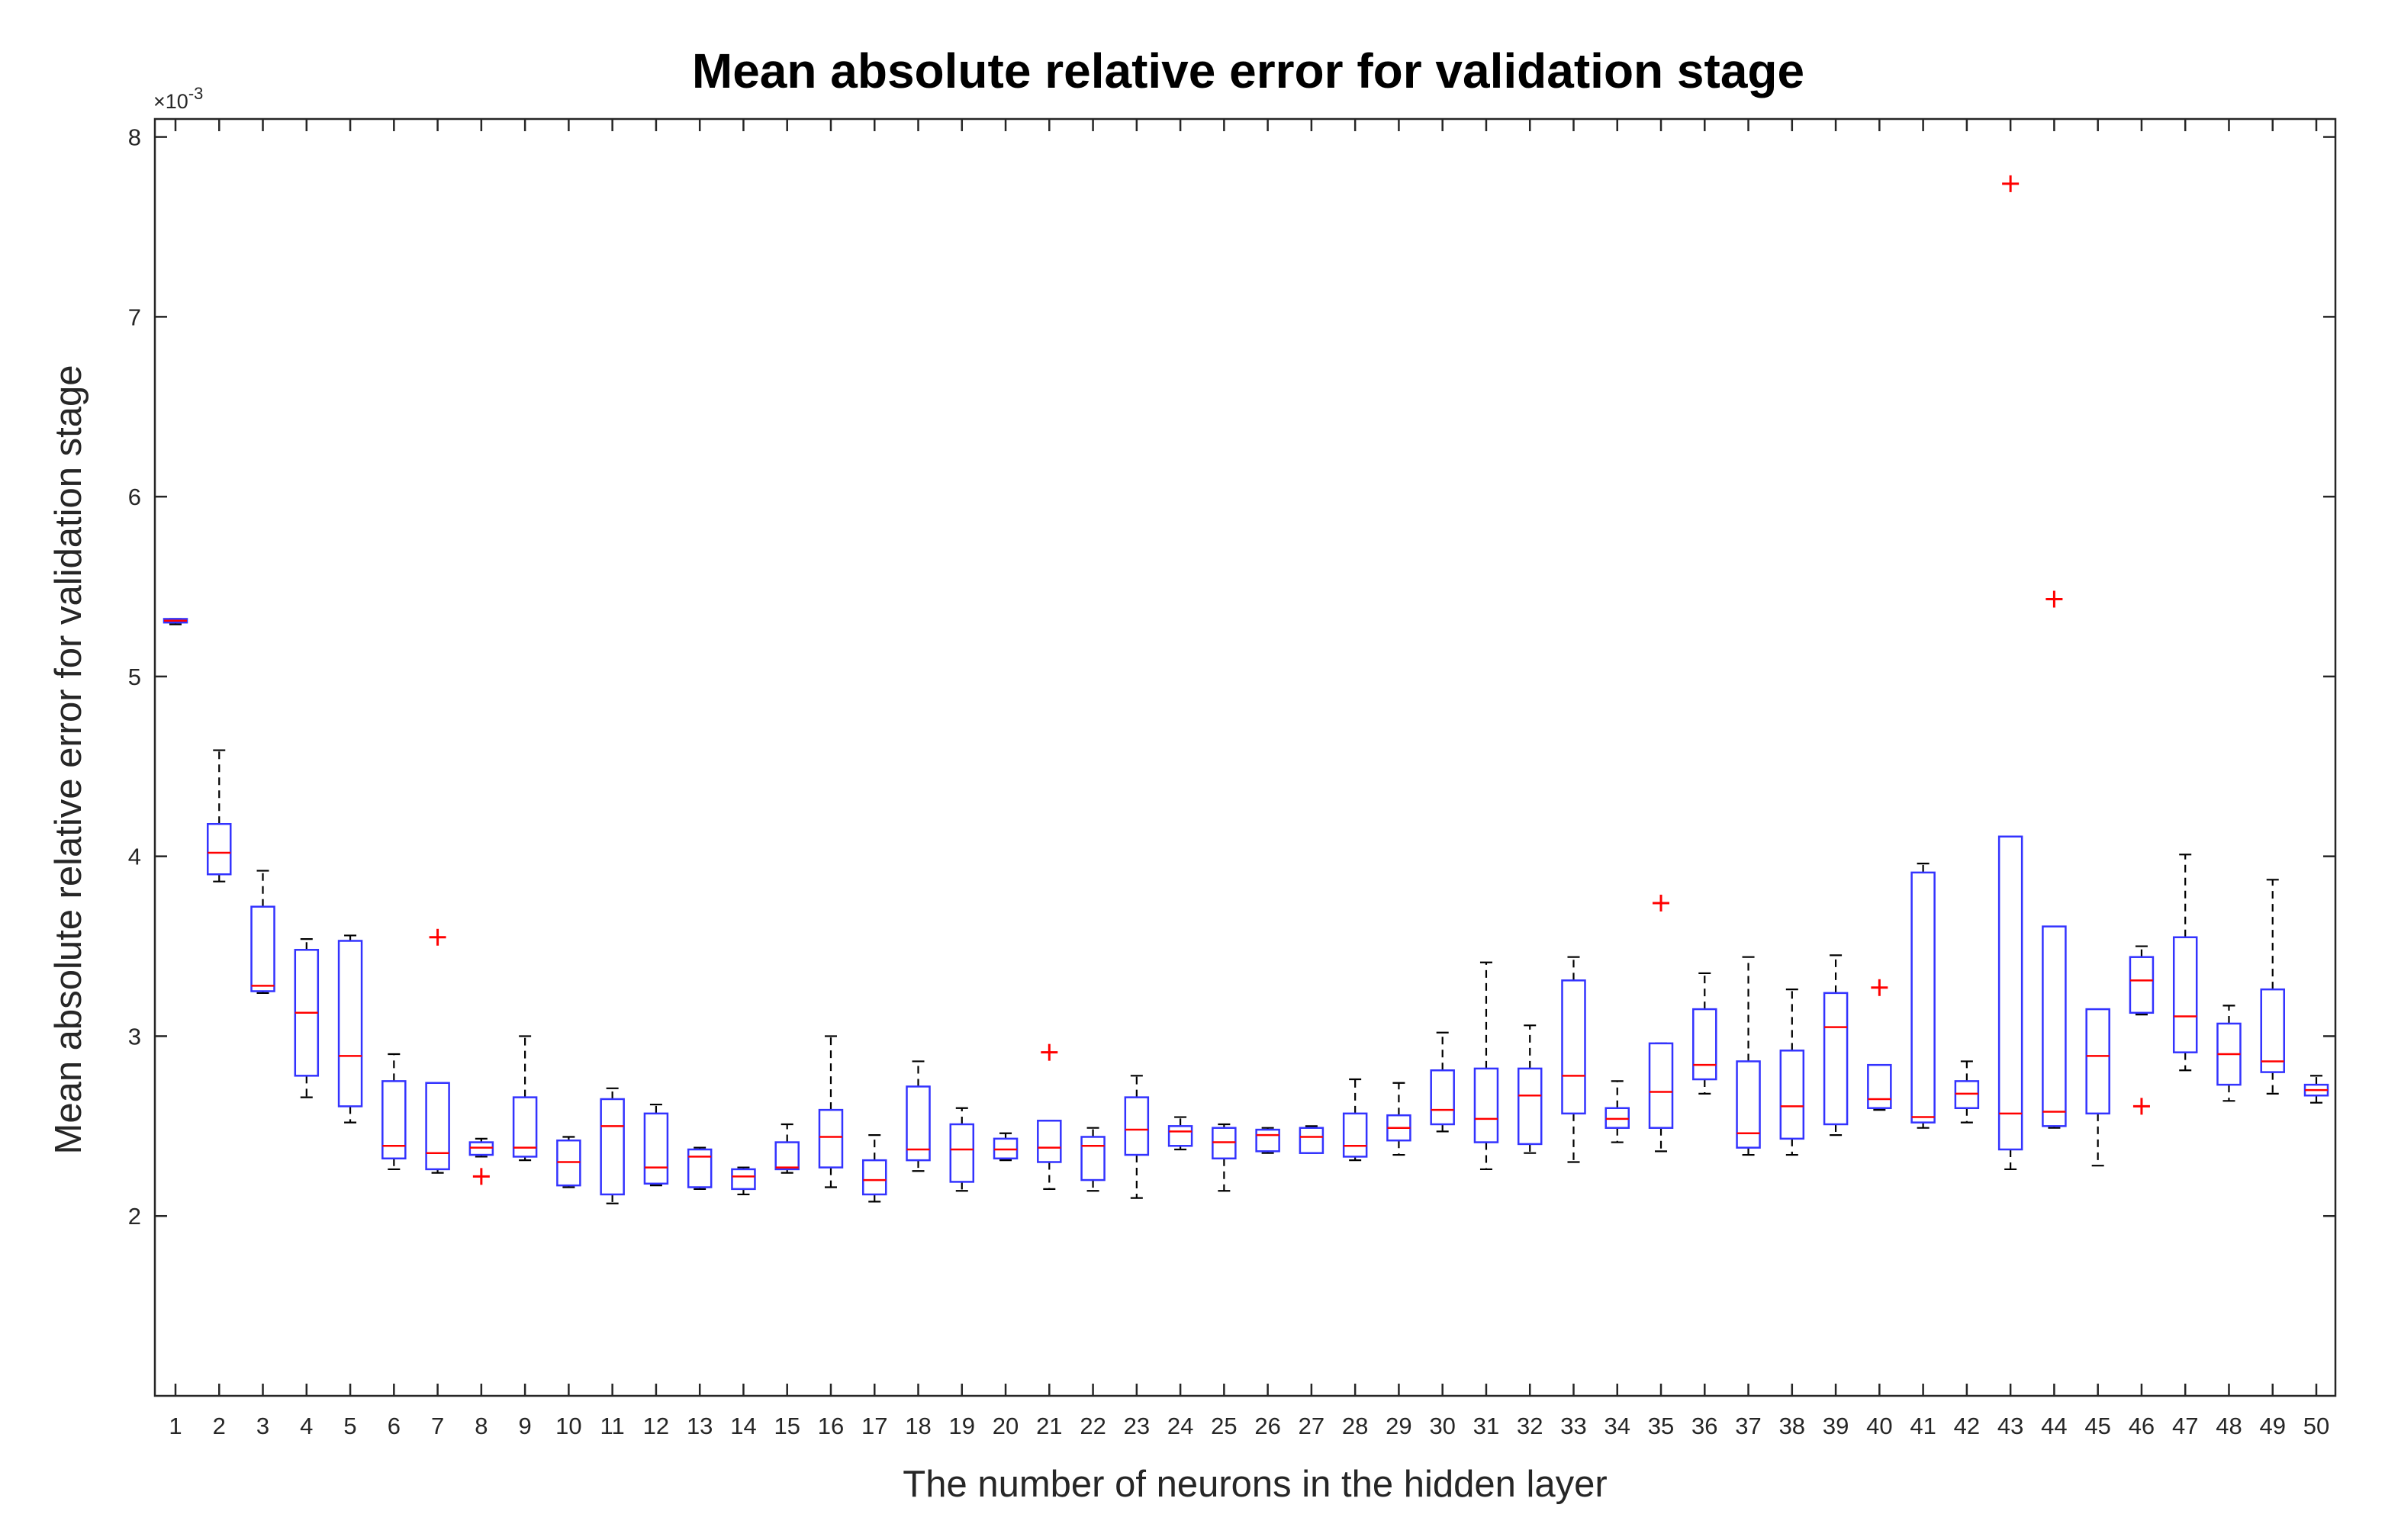 This screenshot has width=2385, height=1540. What do you see at coordinates (1836, 1426) in the screenshot?
I see `x-tick-label: 39` at bounding box center [1836, 1426].